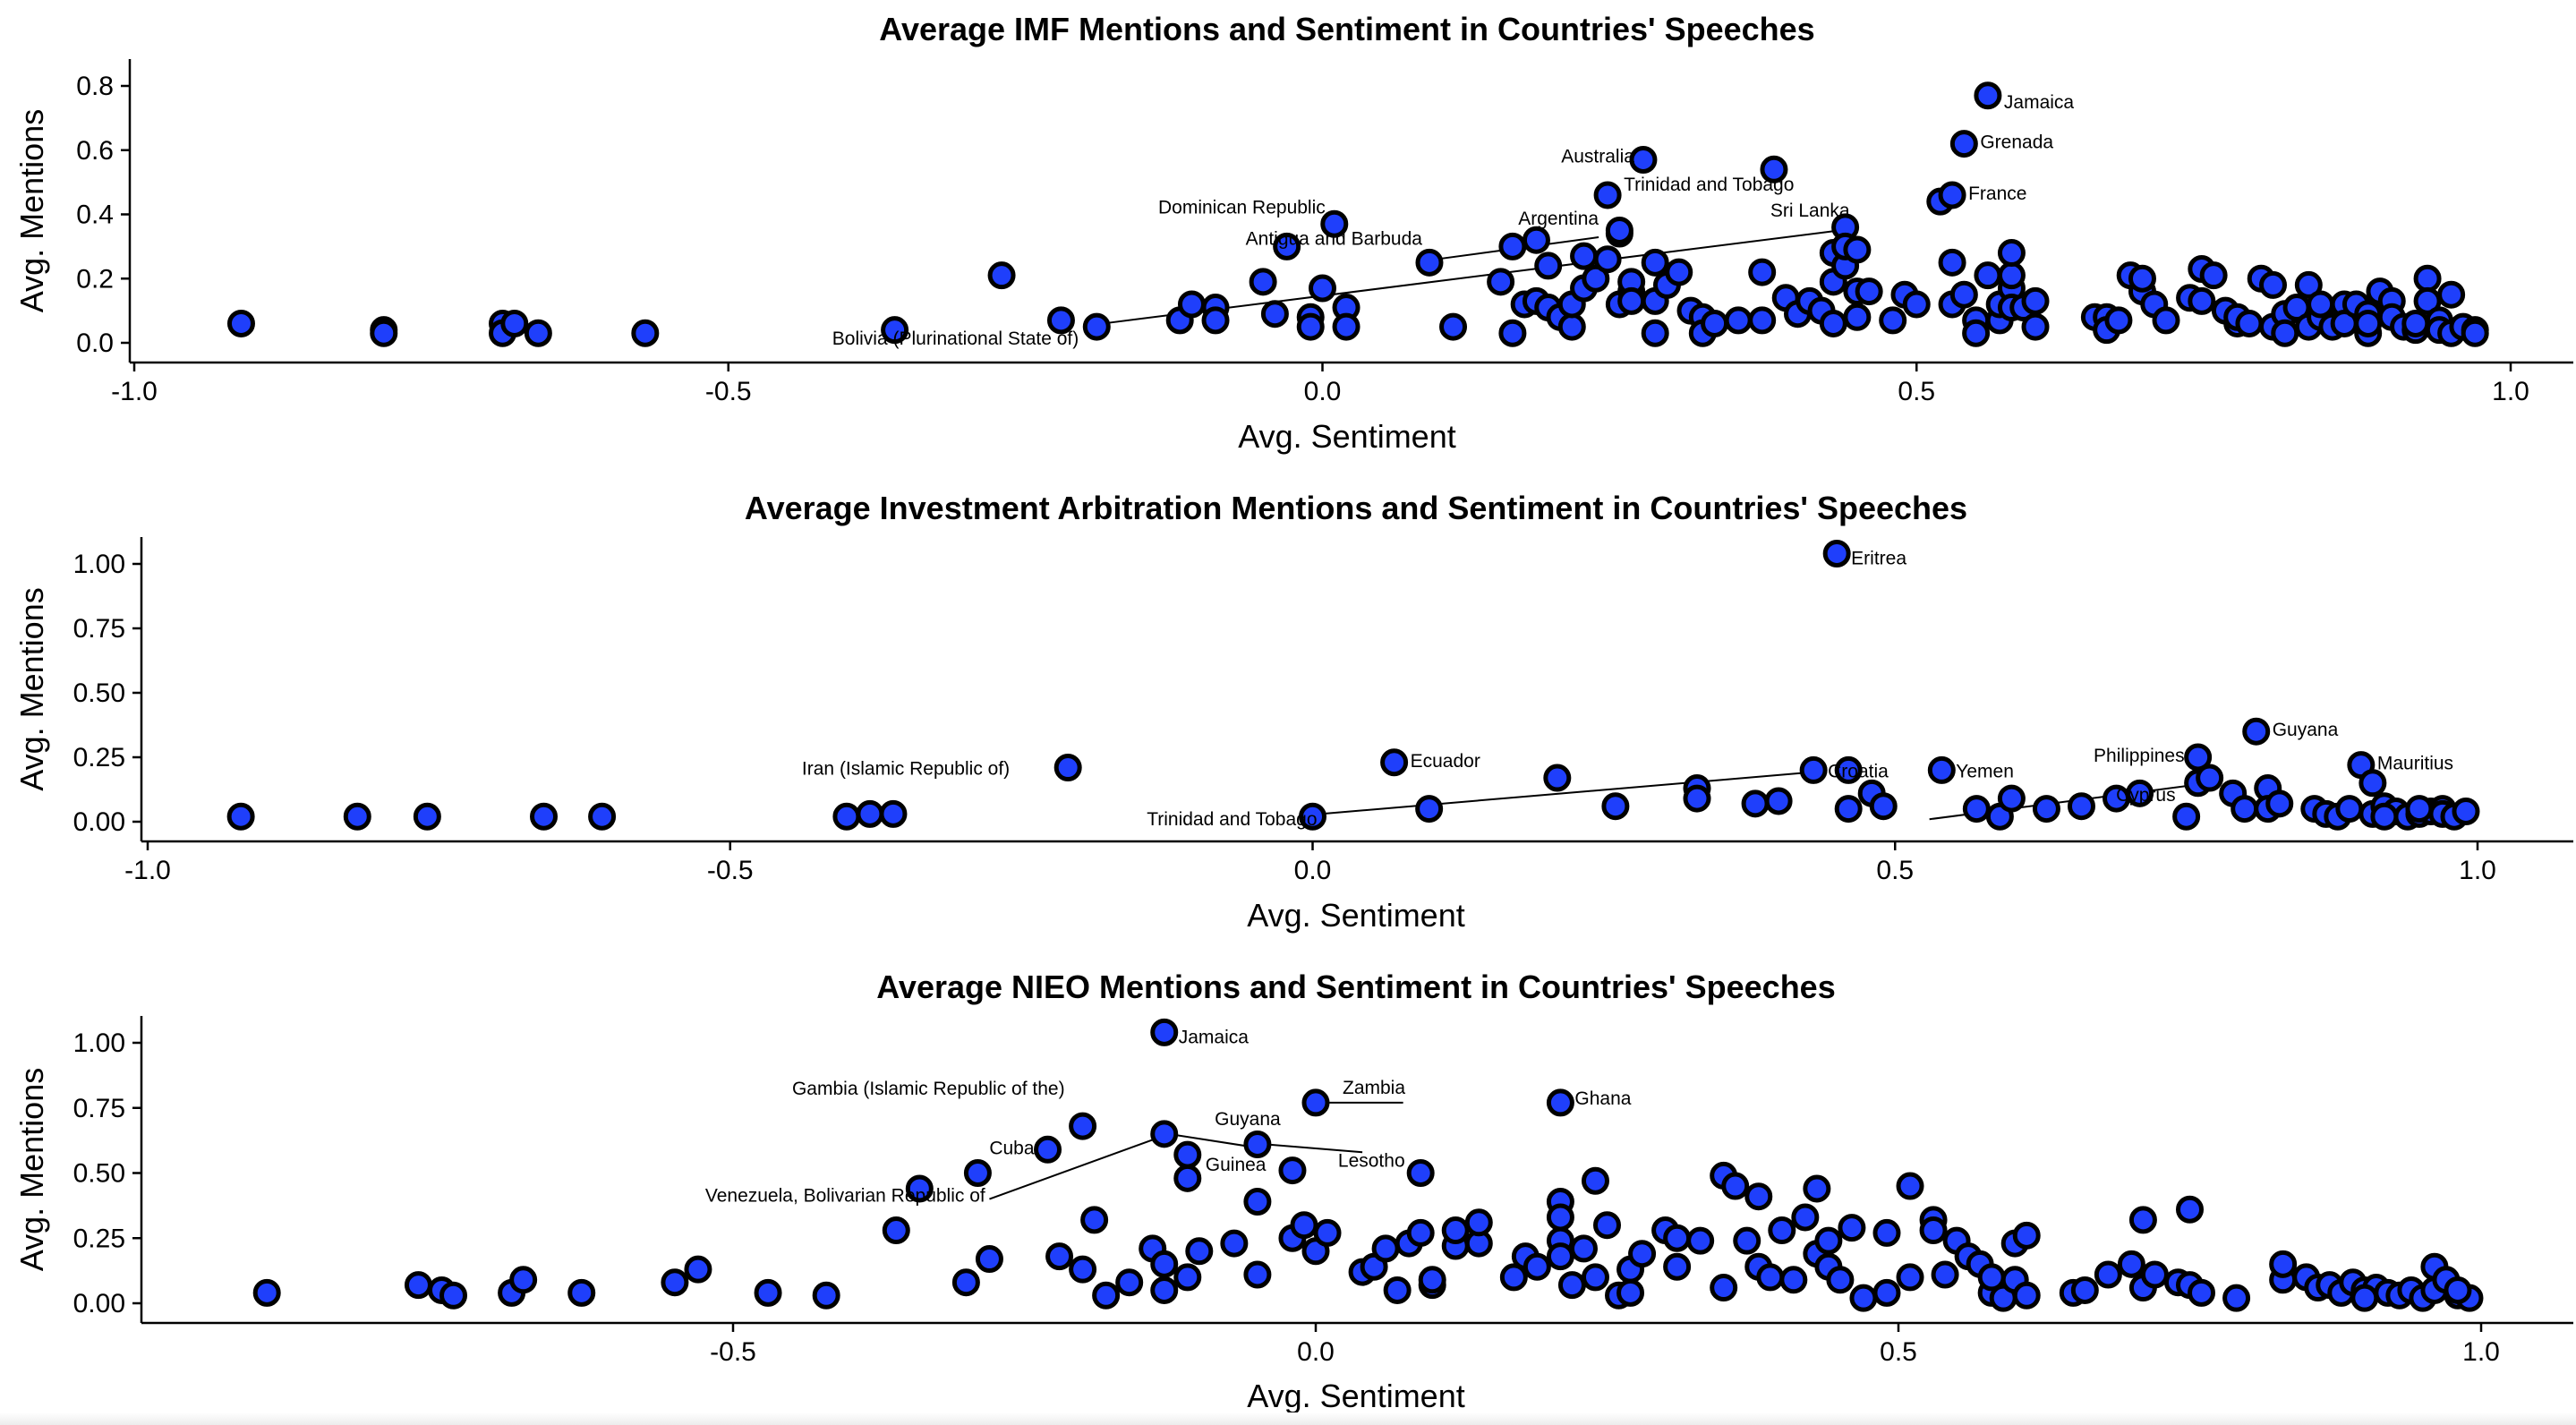  I want to click on point-label: Cuba, so click(1012, 1148).